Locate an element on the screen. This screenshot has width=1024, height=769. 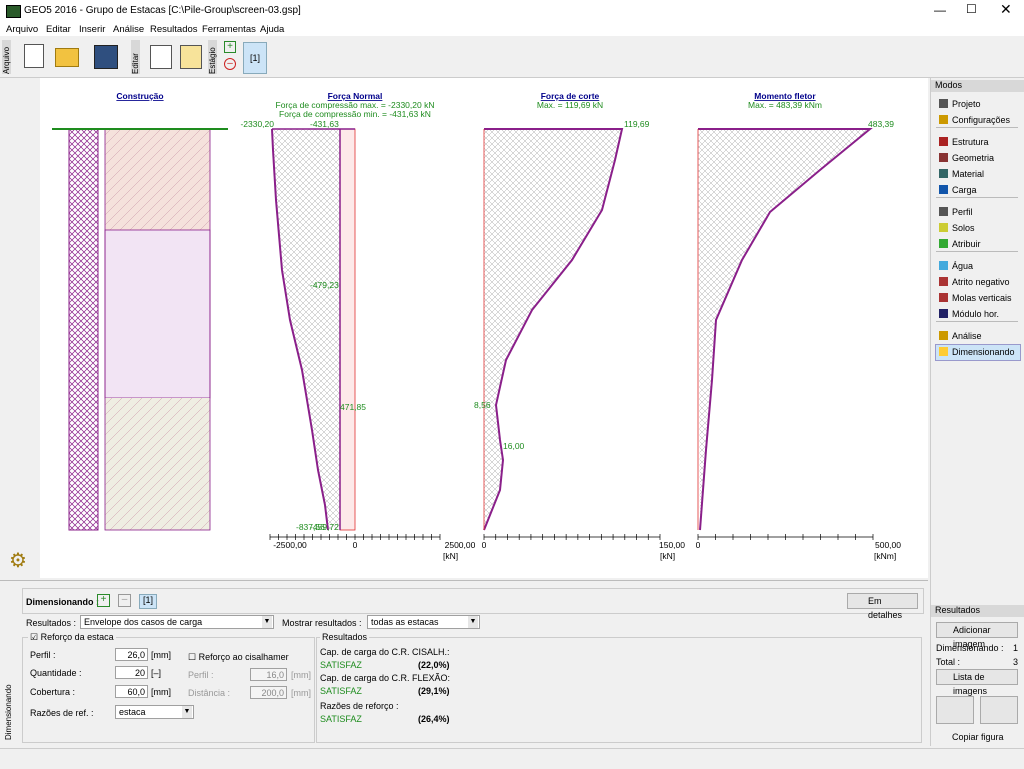
mode-item: Atrito negativo is located at coordinates (981, 282).